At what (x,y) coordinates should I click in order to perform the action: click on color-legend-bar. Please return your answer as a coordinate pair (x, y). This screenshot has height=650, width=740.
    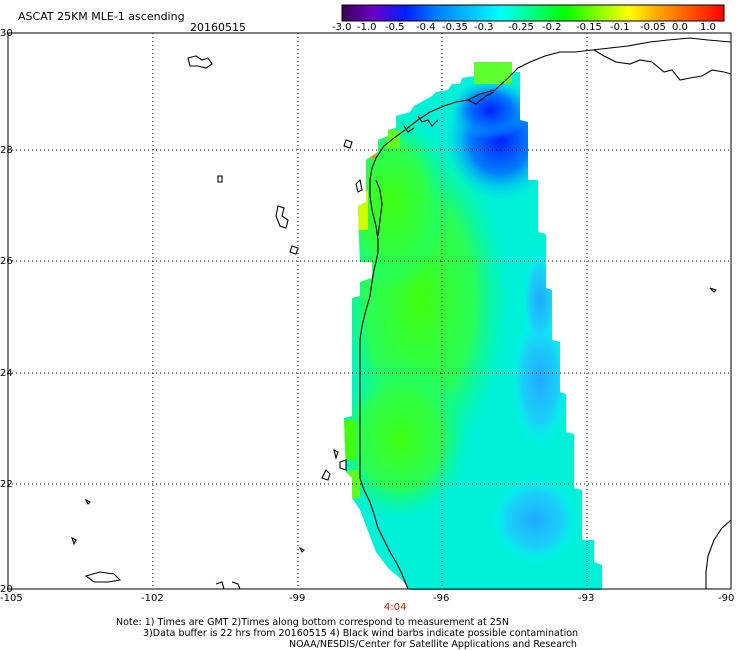
    Looking at the image, I should click on (533, 13).